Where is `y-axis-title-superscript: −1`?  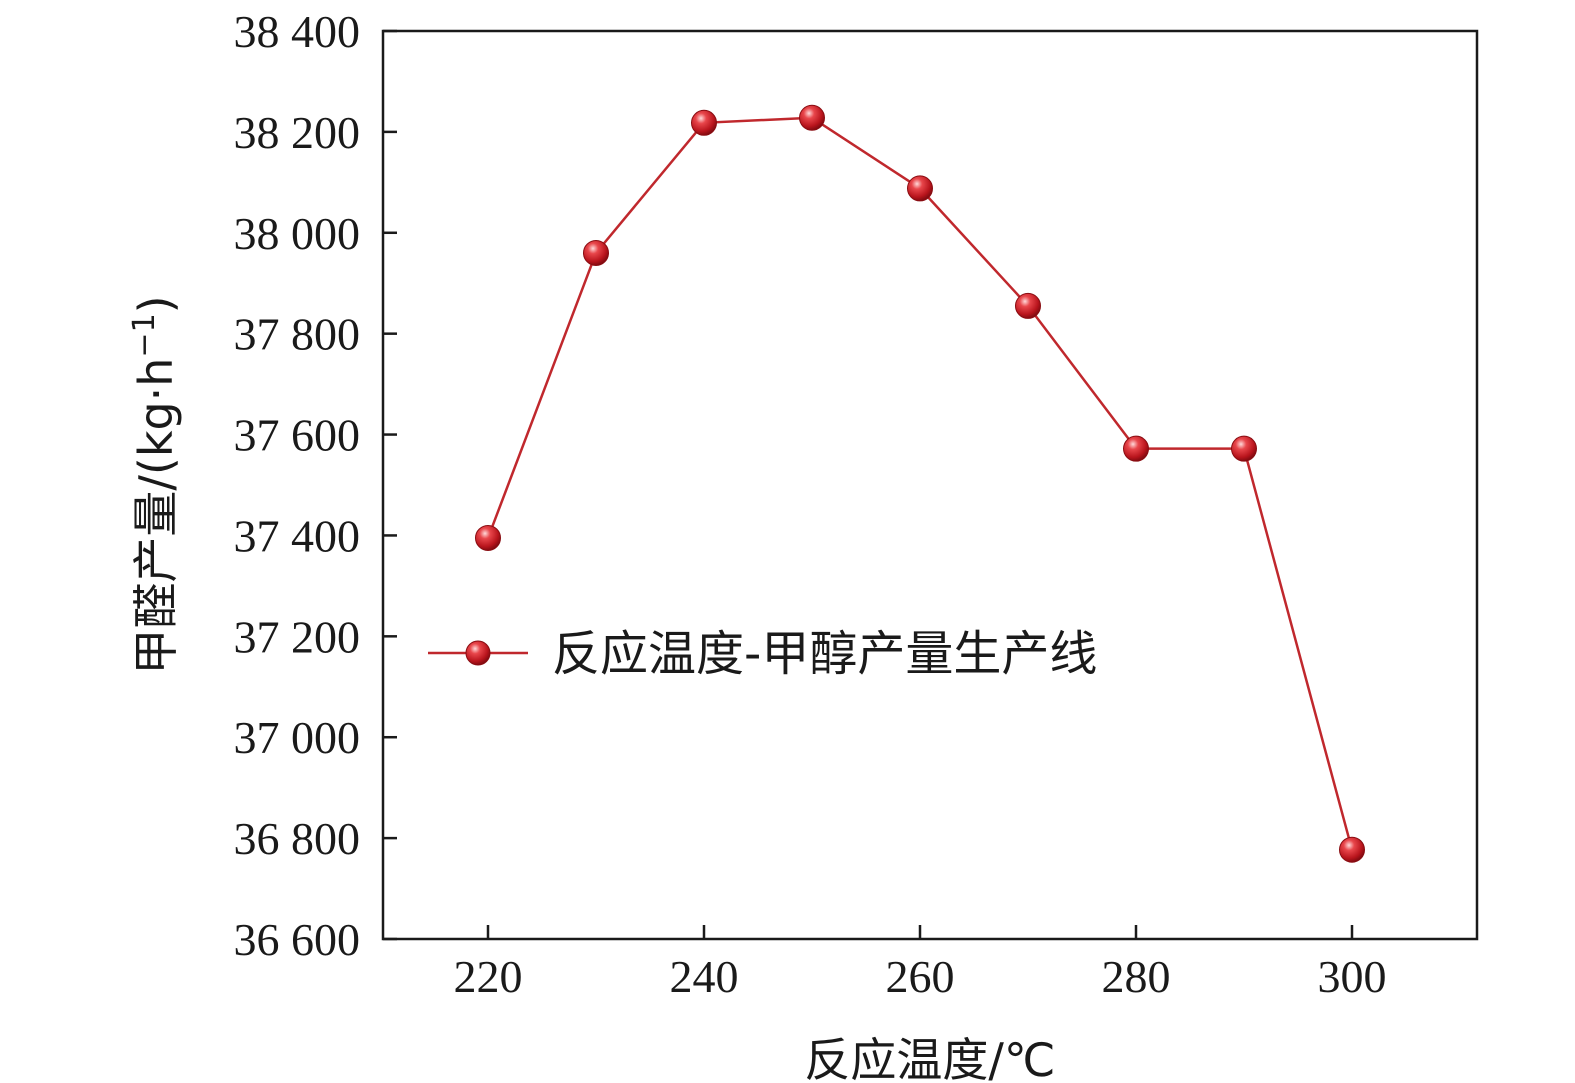
y-axis-title-superscript: −1 is located at coordinates (144, 335).